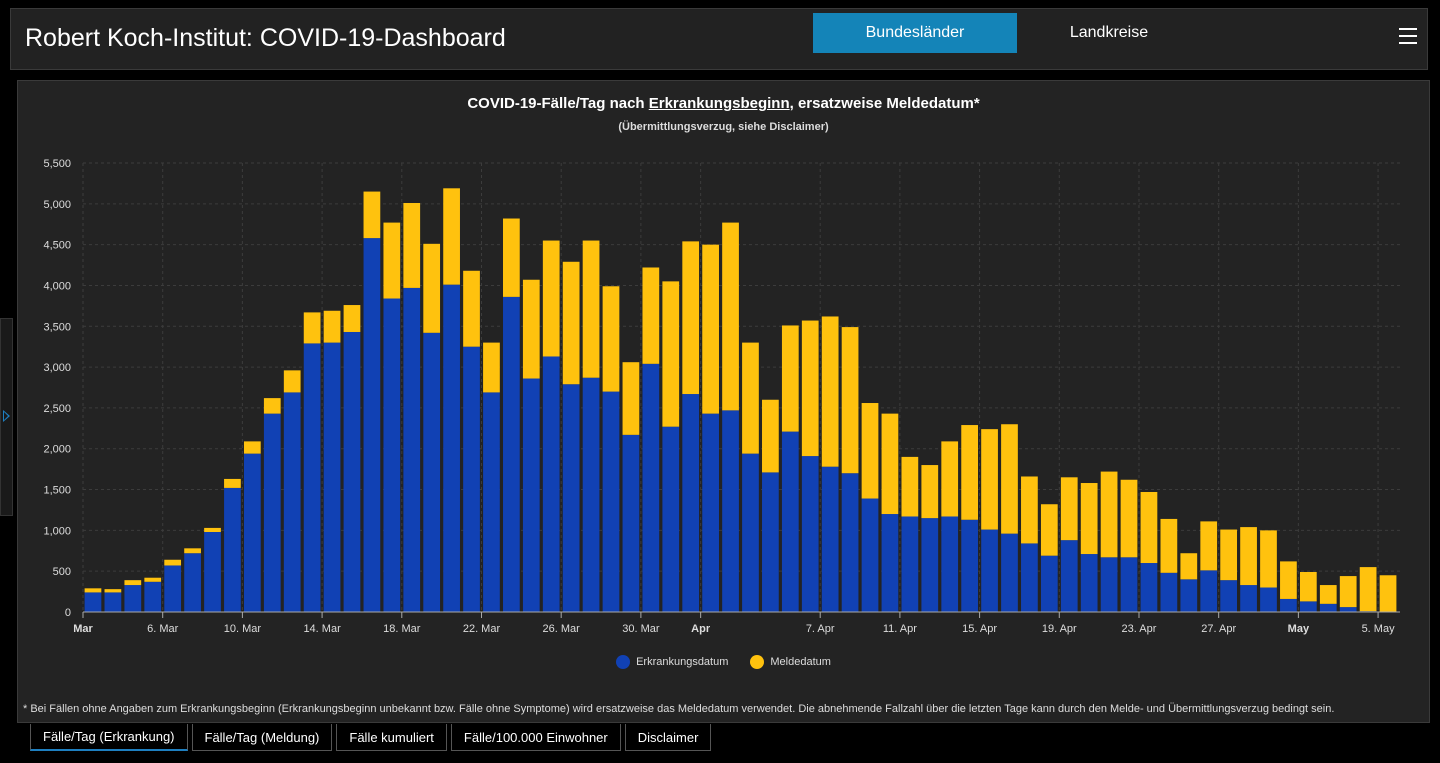 This screenshot has height=763, width=1440. Describe the element at coordinates (668, 737) in the screenshot. I see `tab-disclaimer: Disclaimer` at that location.